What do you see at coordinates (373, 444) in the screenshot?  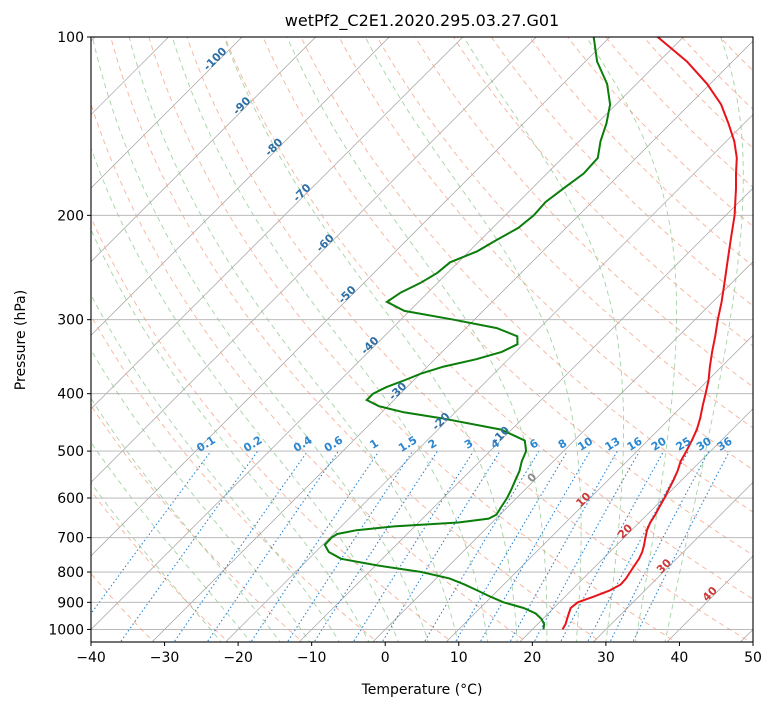 I see `mixing-ratio-label: 1` at bounding box center [373, 444].